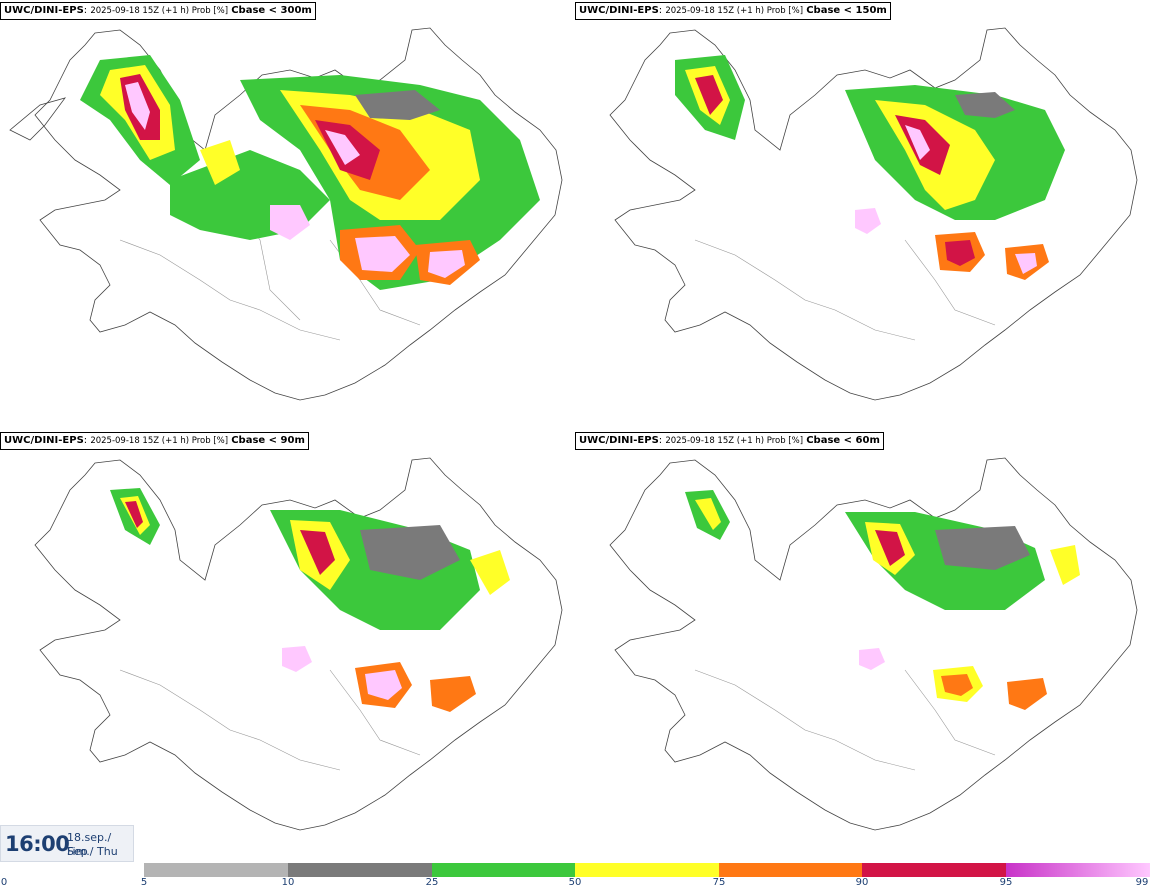 Image resolution: width=1150 pixels, height=891 pixels. What do you see at coordinates (89, 844) in the screenshot?
I see `valid-date: 18.sep./ Sep` at bounding box center [89, 844].